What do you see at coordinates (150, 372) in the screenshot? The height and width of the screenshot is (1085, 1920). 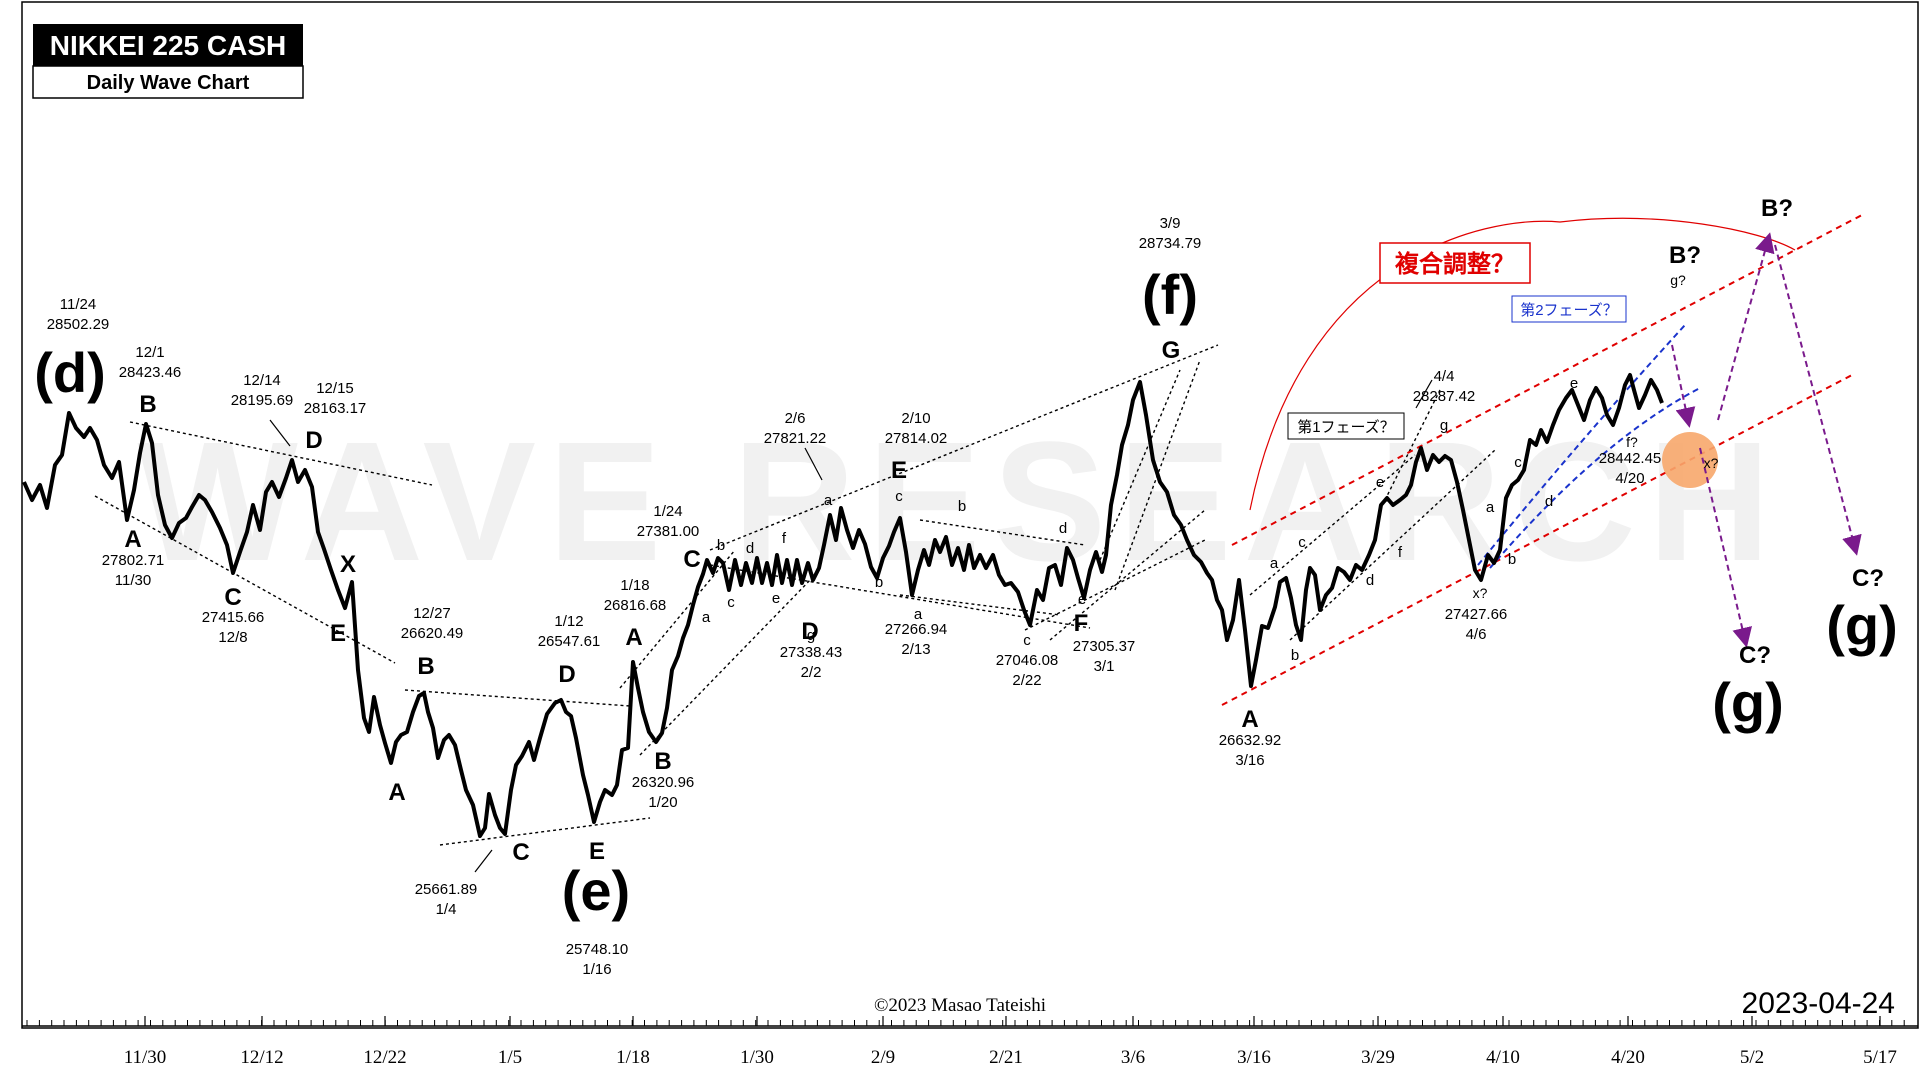 I see `annotation-value: 28423.46` at bounding box center [150, 372].